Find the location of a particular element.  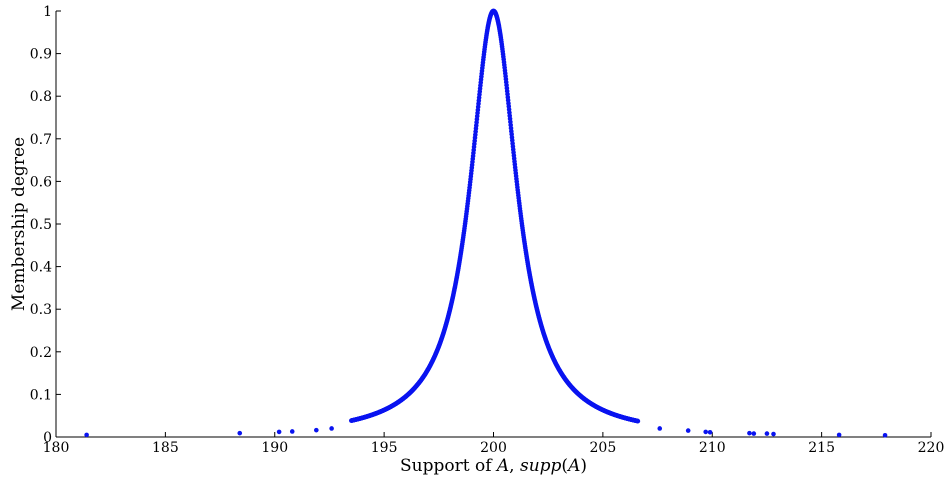

x-tick-label: 185 is located at coordinates (165, 448).